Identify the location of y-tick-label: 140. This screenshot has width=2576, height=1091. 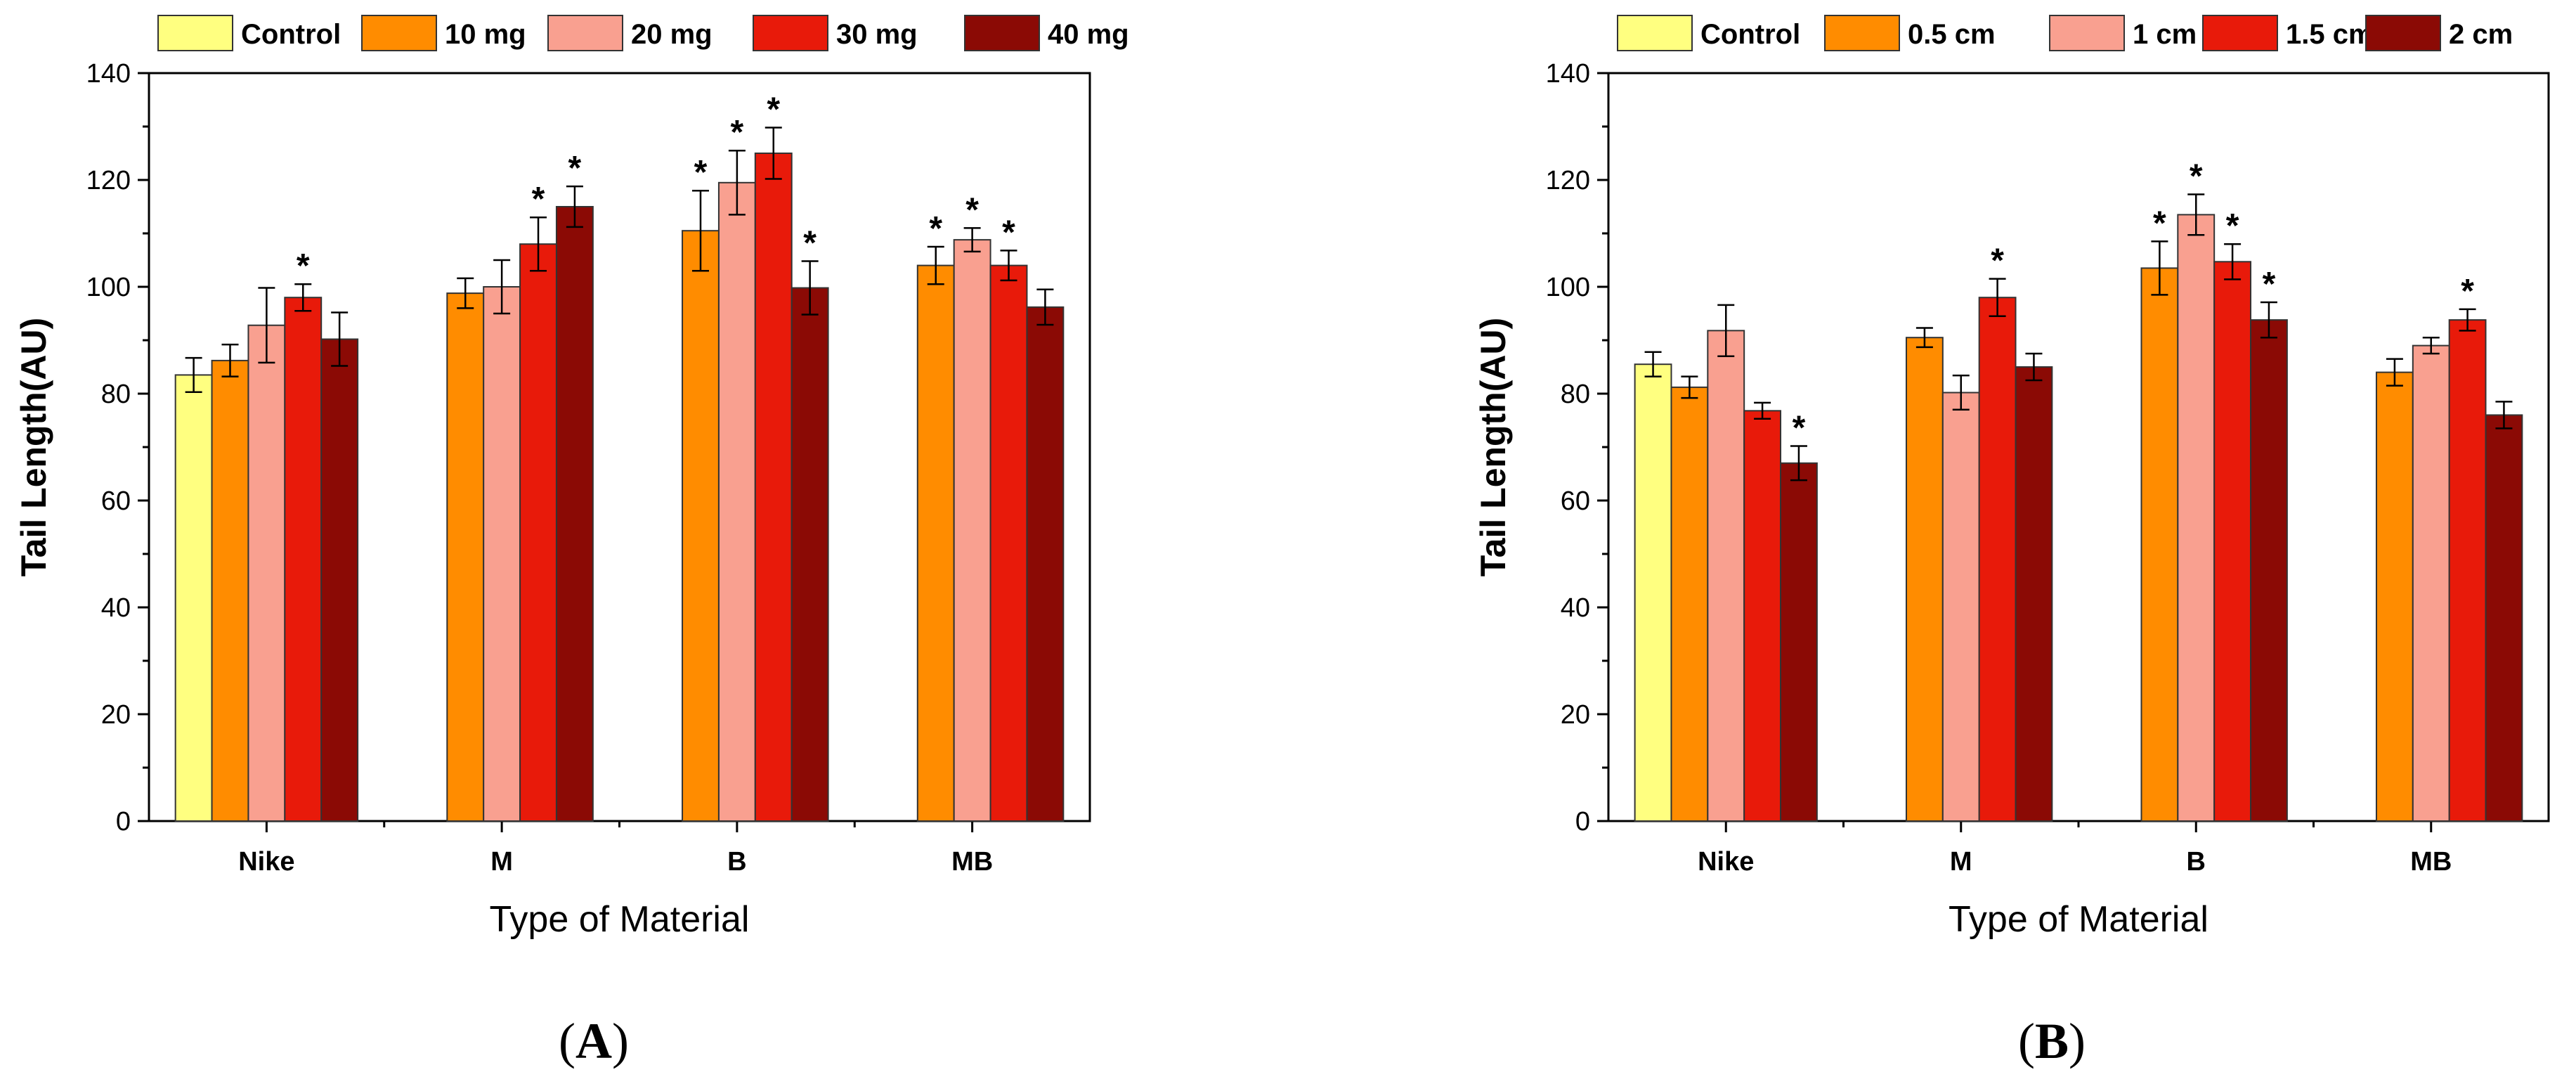
(108, 74).